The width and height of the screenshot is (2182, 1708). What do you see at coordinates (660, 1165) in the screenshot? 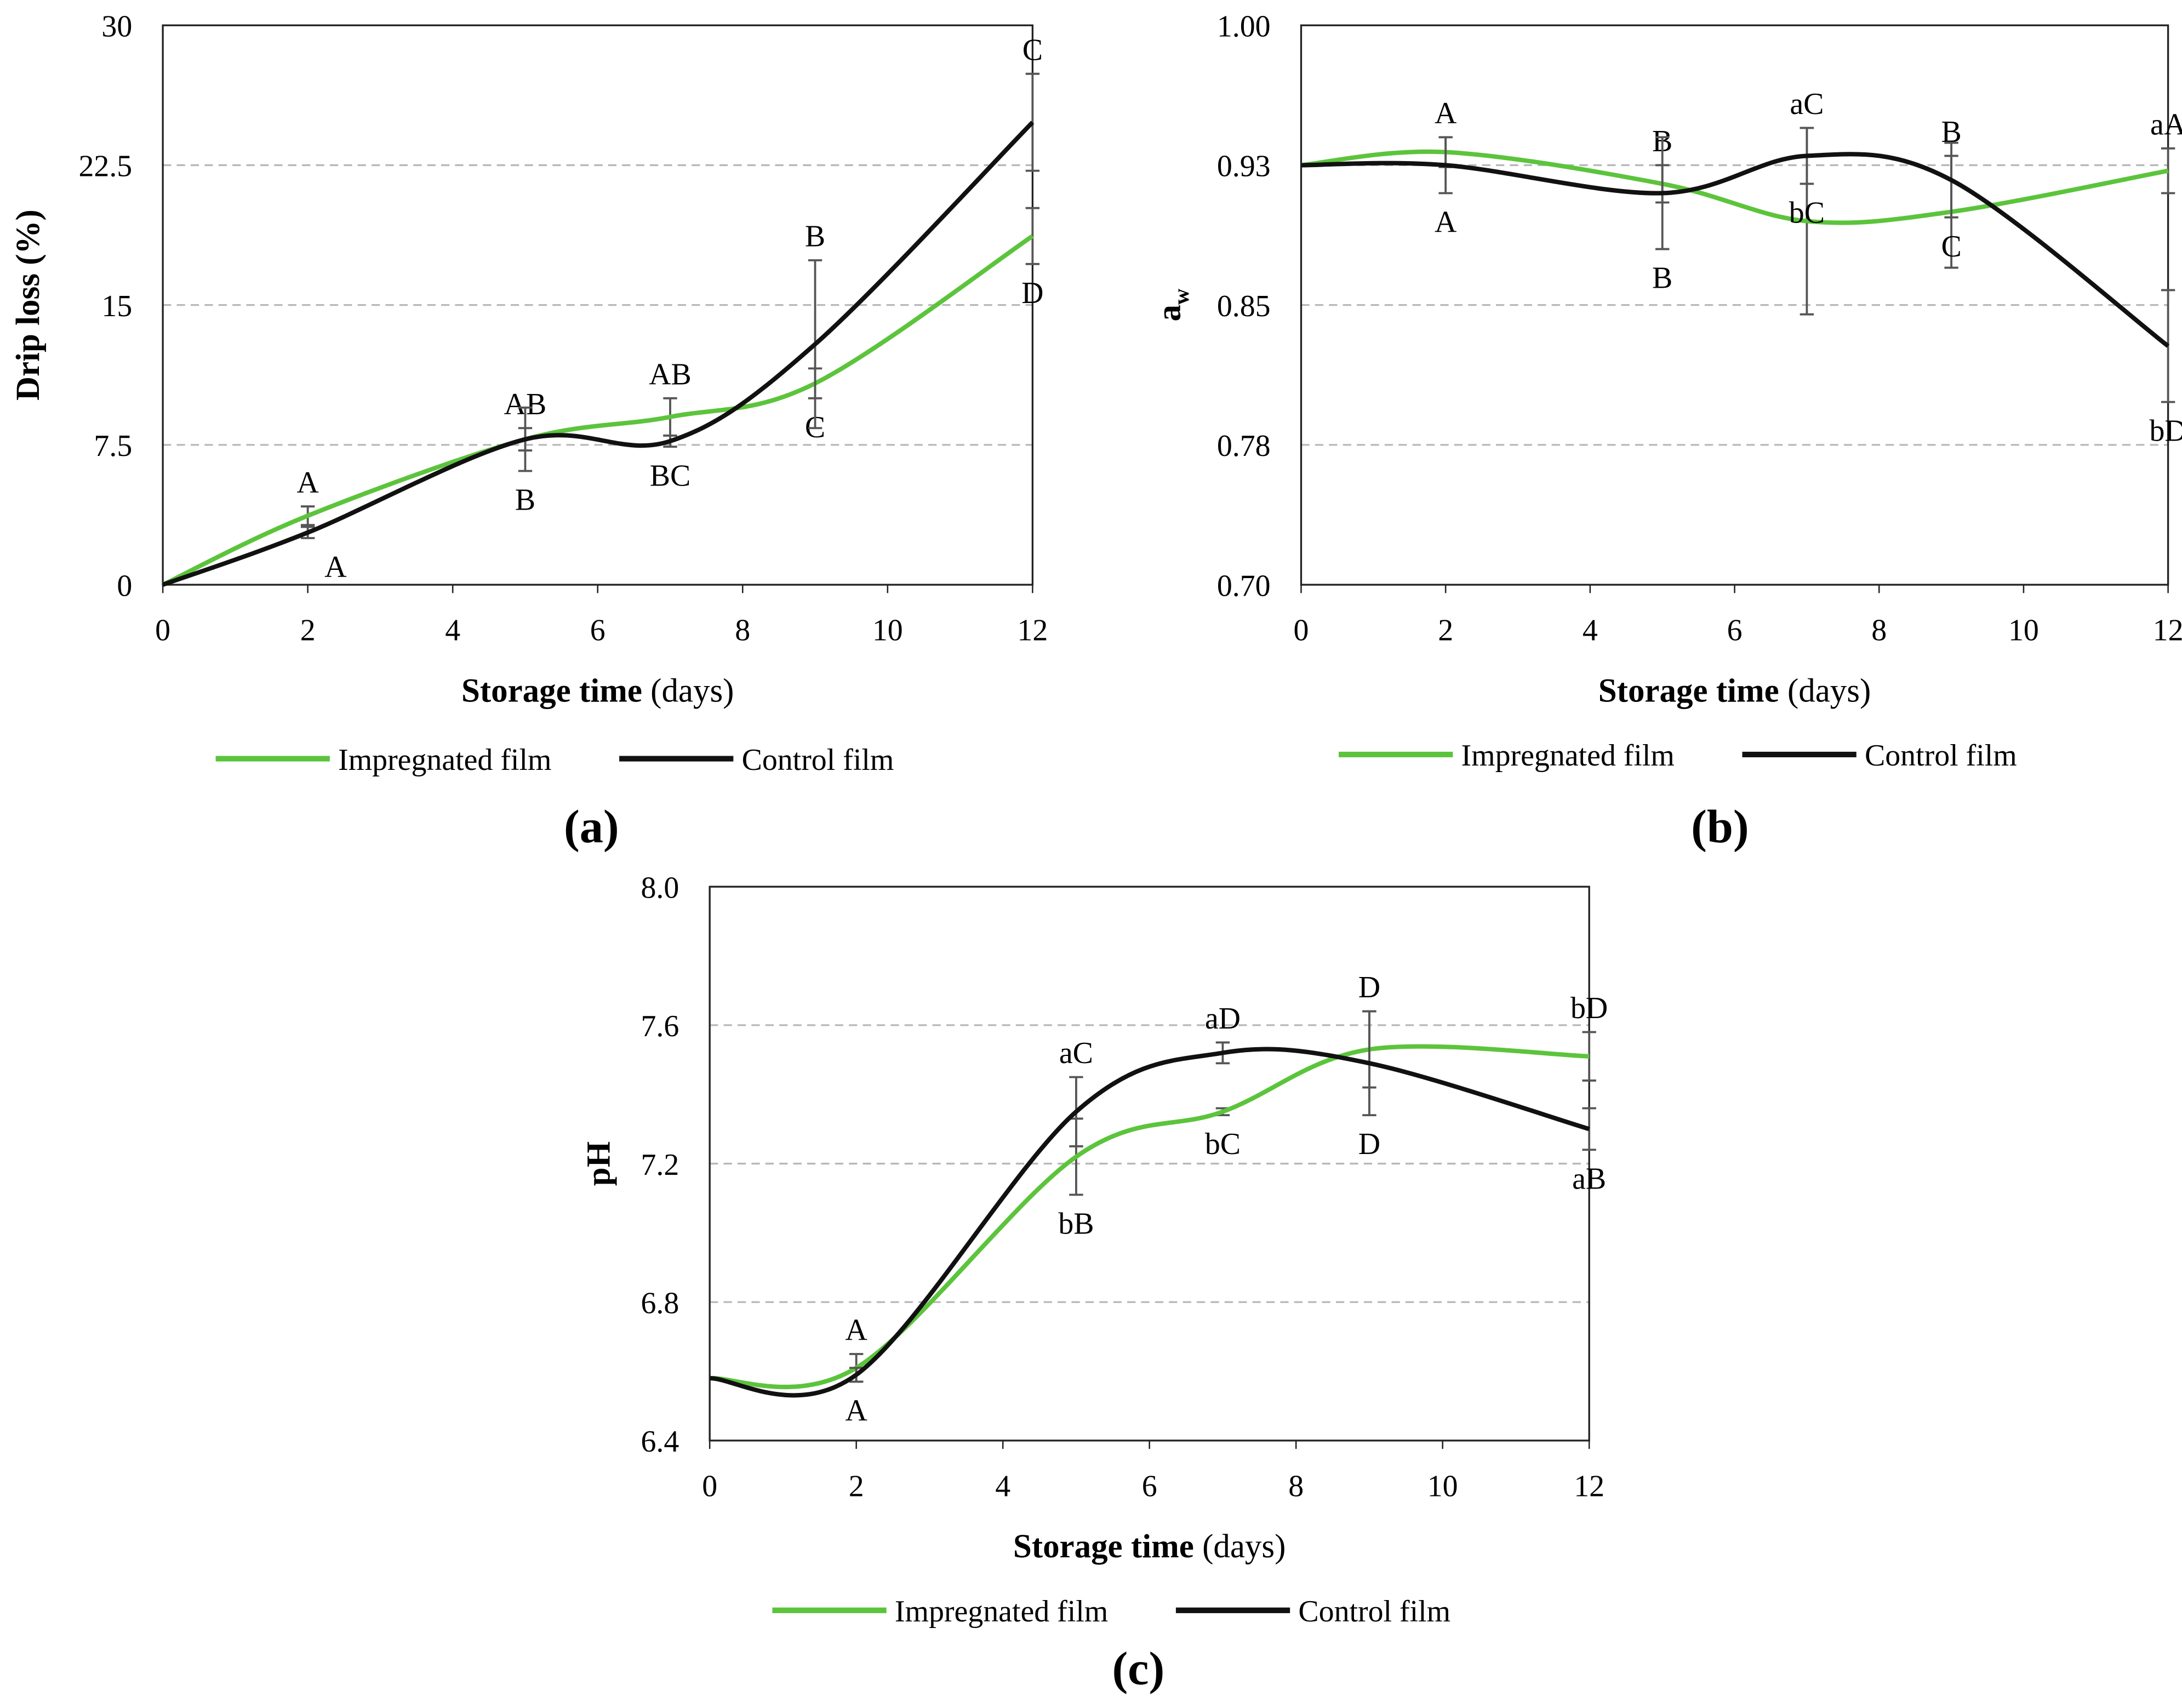
I see `y-tick-label: 7.2` at bounding box center [660, 1165].